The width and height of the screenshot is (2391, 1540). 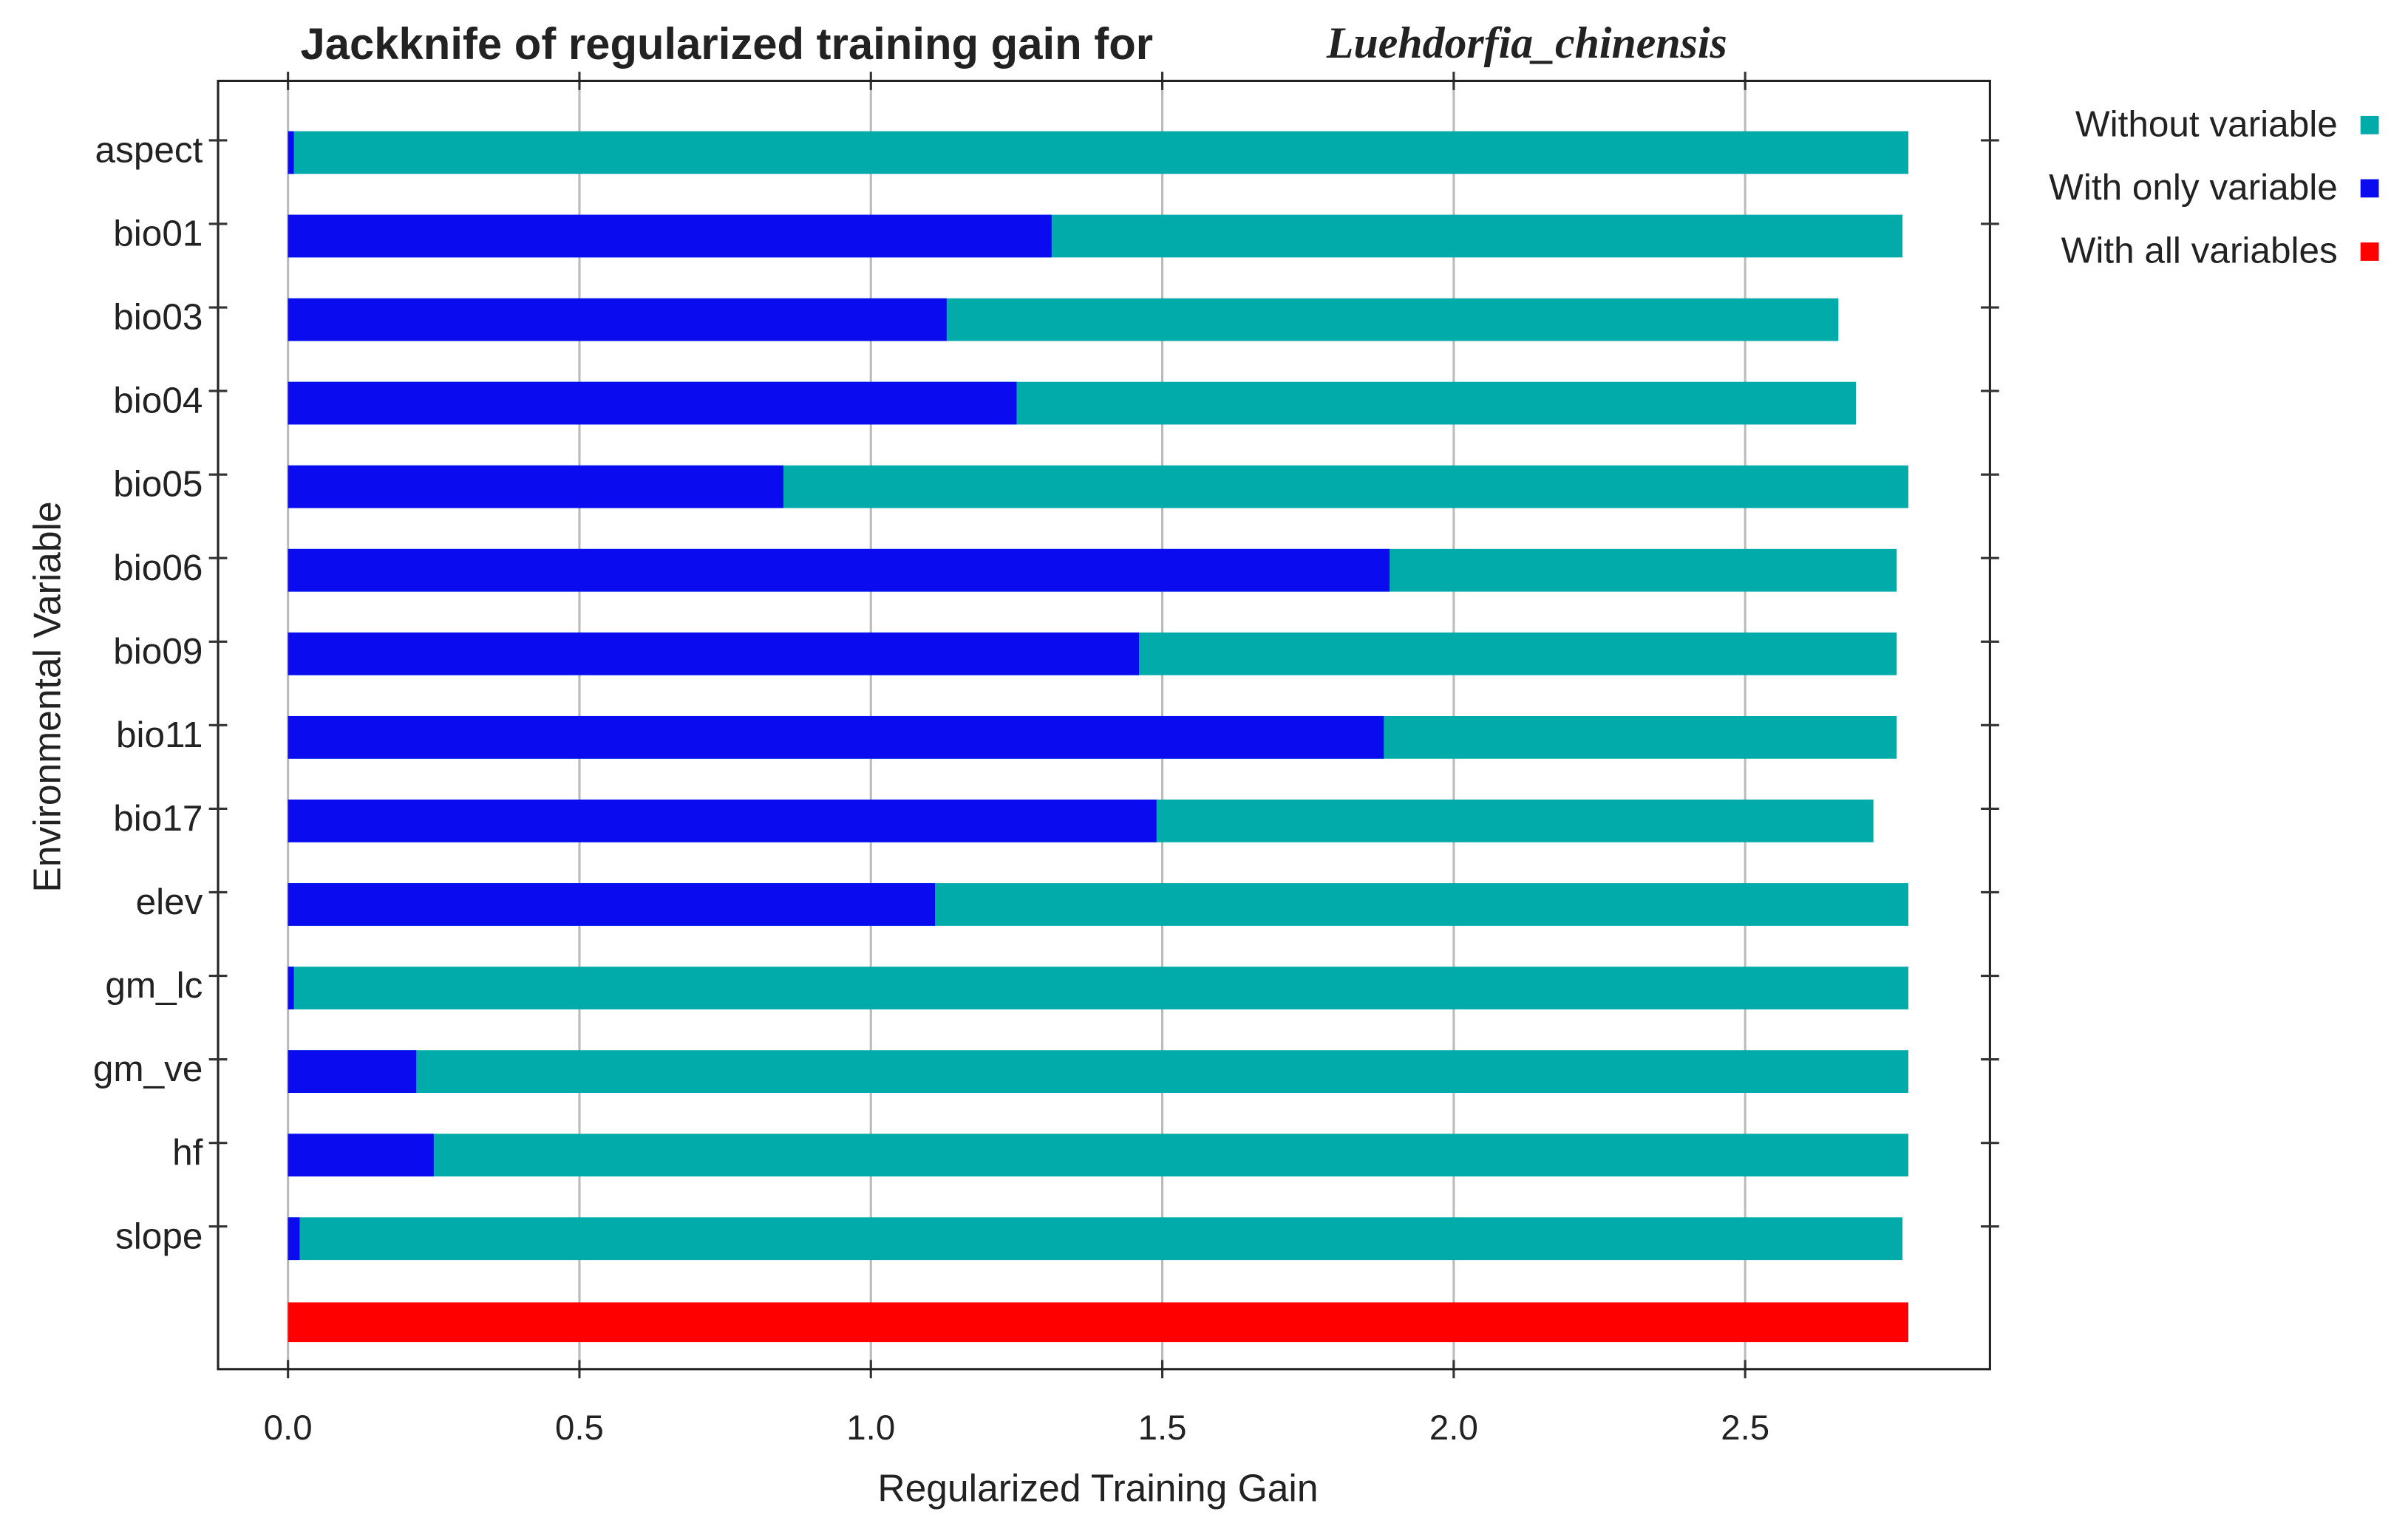 I want to click on species-name: Luehdorfia_chinensis, so click(x=1526, y=42).